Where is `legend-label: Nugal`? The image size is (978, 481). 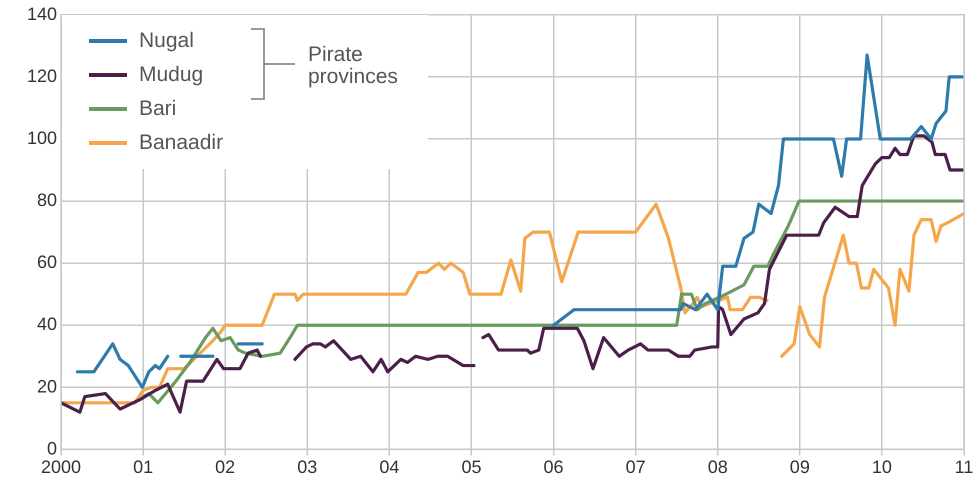
legend-label: Nugal is located at coordinates (166, 41).